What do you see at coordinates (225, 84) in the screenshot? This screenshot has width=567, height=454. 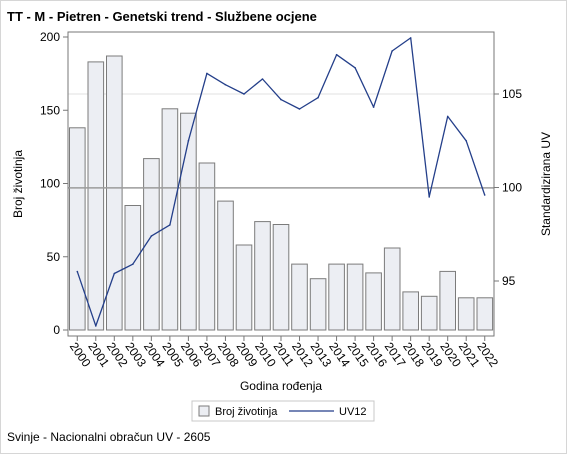 I see `point-uv12-2008` at bounding box center [225, 84].